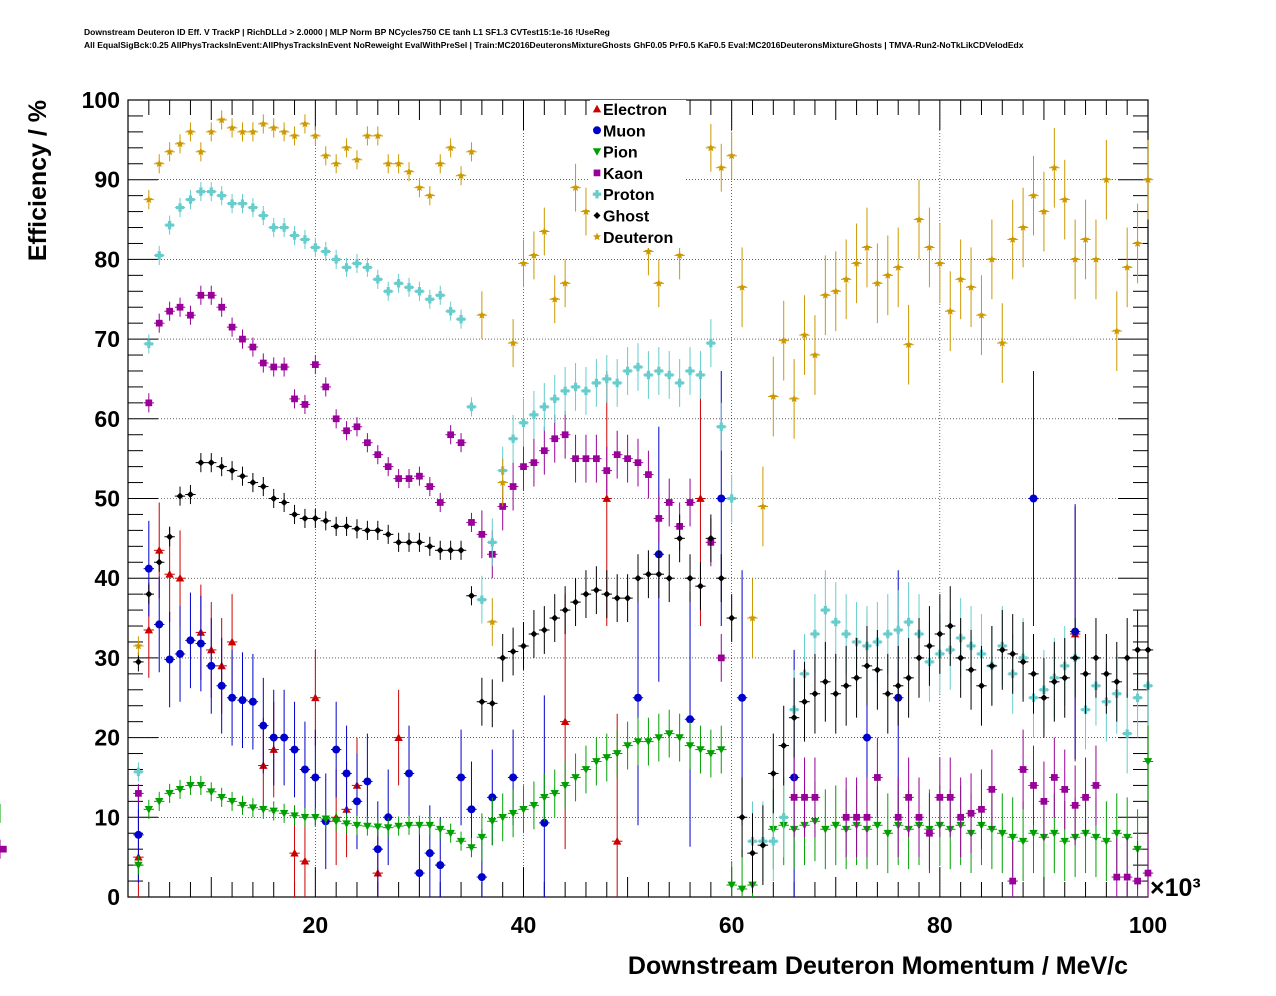  I want to click on y-tick-label: 20, so click(107, 738).